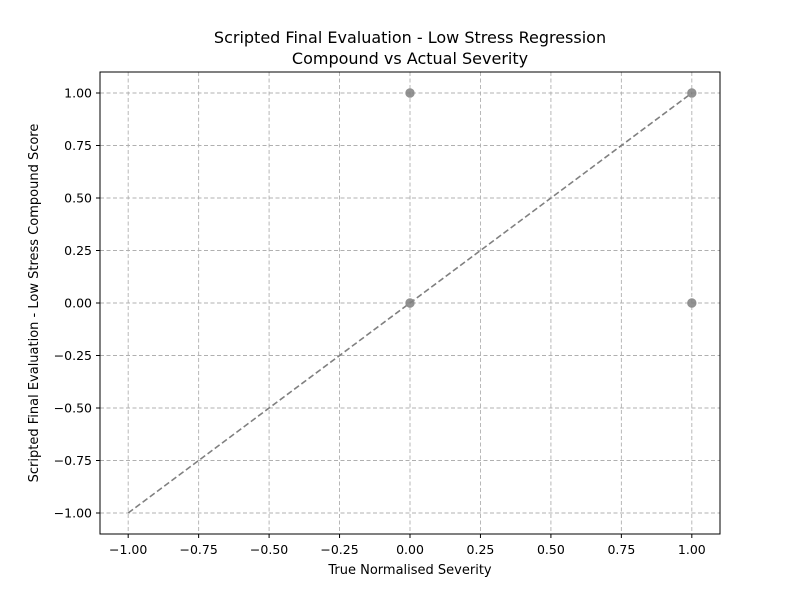 The image size is (800, 600). Describe the element at coordinates (128, 549) in the screenshot. I see `x-tick-label: −1.00` at that location.